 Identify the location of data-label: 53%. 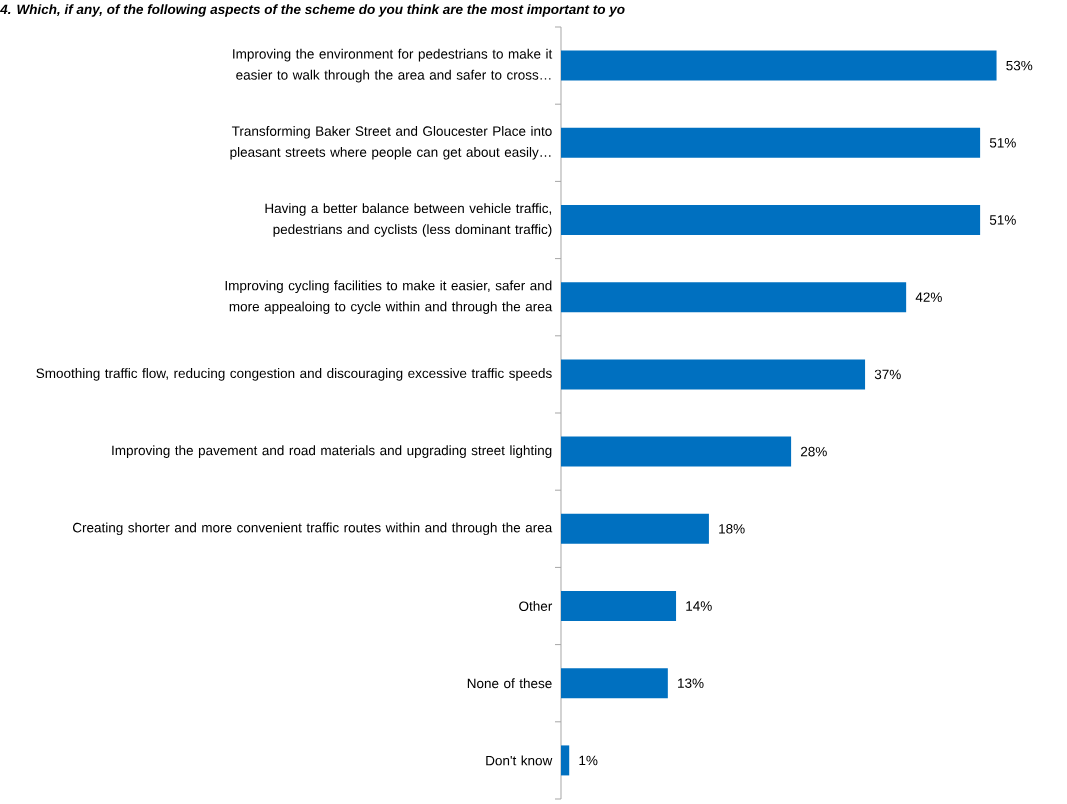
(1019, 66).